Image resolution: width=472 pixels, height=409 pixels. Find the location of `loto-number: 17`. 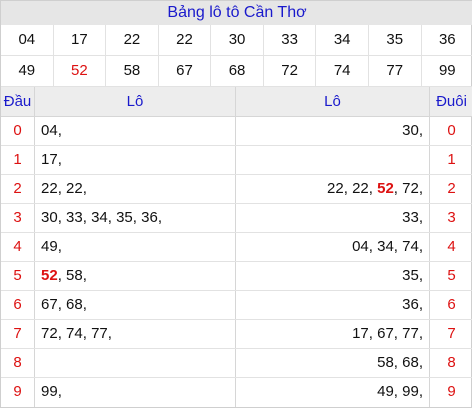

loto-number: 17 is located at coordinates (49, 159).